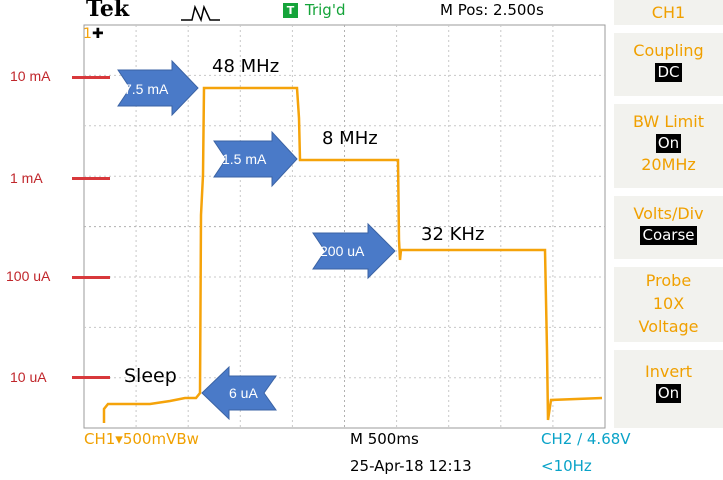 The height and width of the screenshot is (480, 723). I want to click on arrow-6-ua: 6 uA, so click(239, 393).